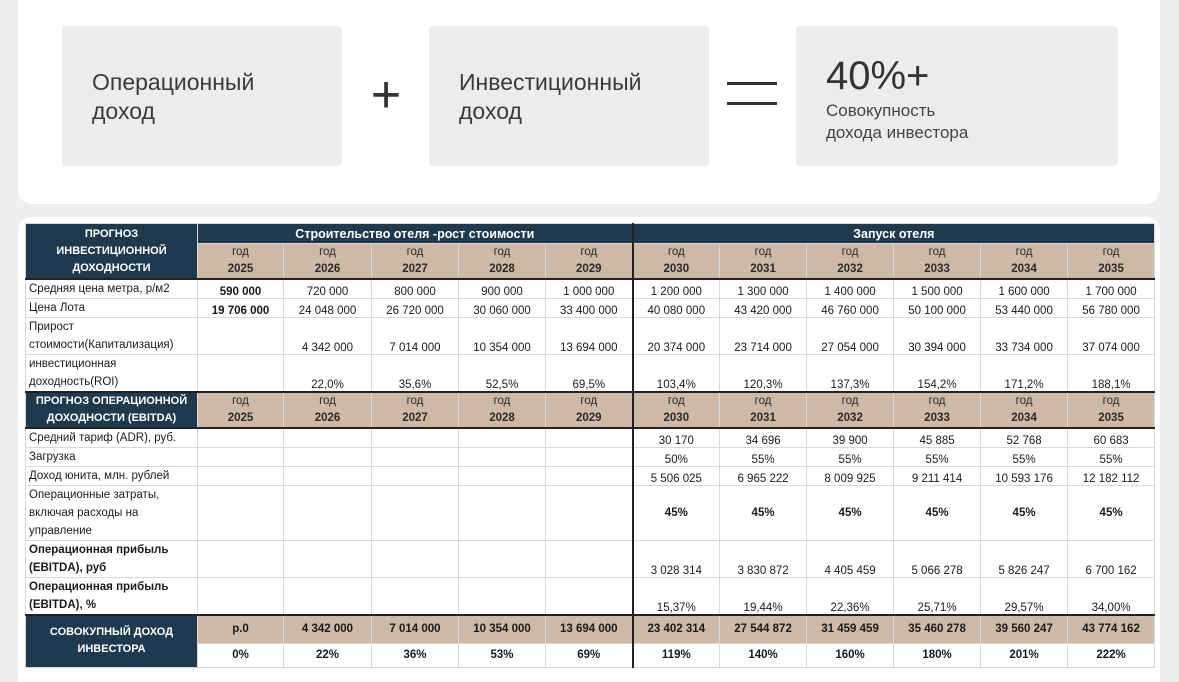 This screenshot has width=1179, height=682. What do you see at coordinates (850, 476) in the screenshot?
I see `unit-income-row-cell: 8 009 925` at bounding box center [850, 476].